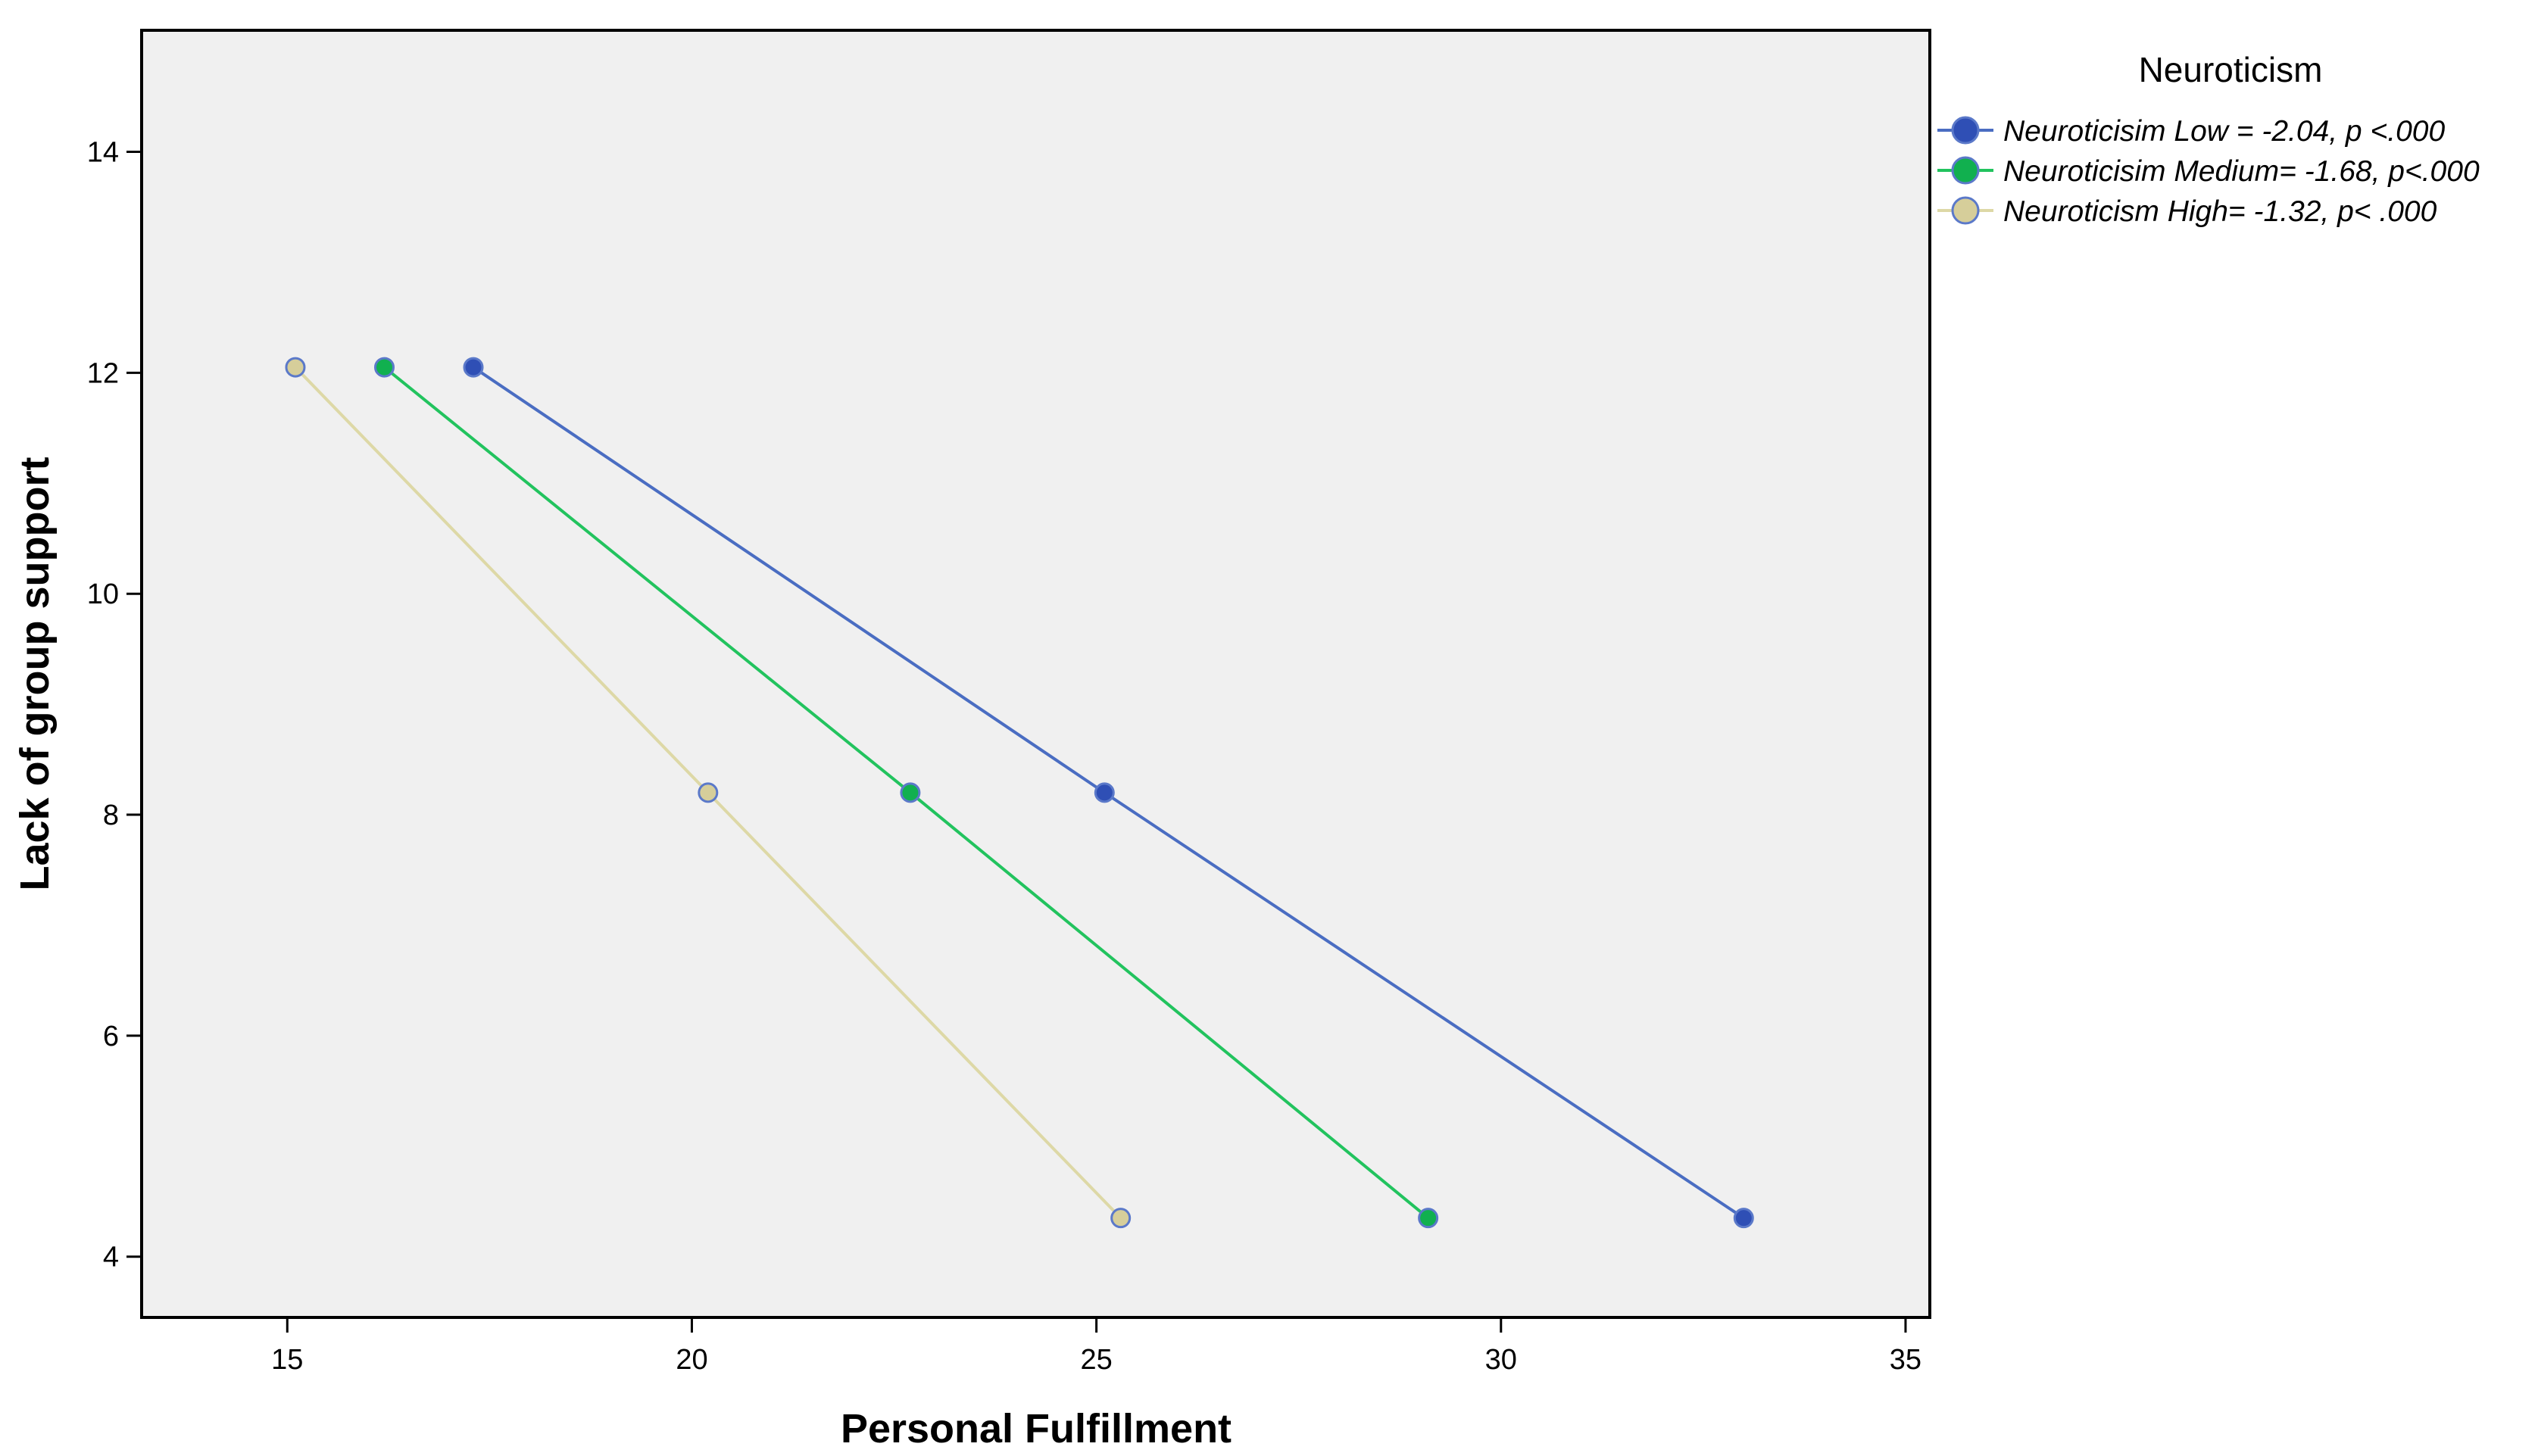 Image resolution: width=2538 pixels, height=1456 pixels. I want to click on legend-label: Neuroticism High= -1.32, p< .000, so click(2220, 211).